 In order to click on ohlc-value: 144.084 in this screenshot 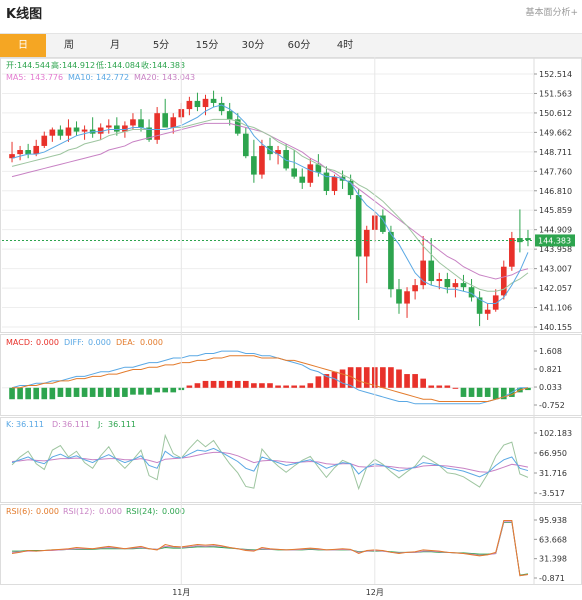, I will do `click(123, 65)`.